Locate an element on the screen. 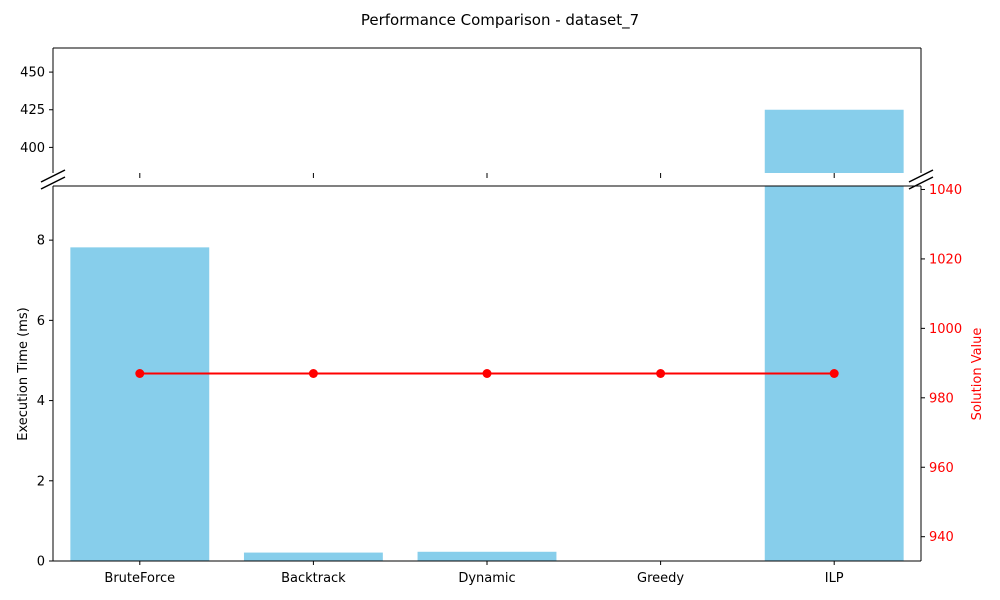  bar-backtrack is located at coordinates (313, 556).